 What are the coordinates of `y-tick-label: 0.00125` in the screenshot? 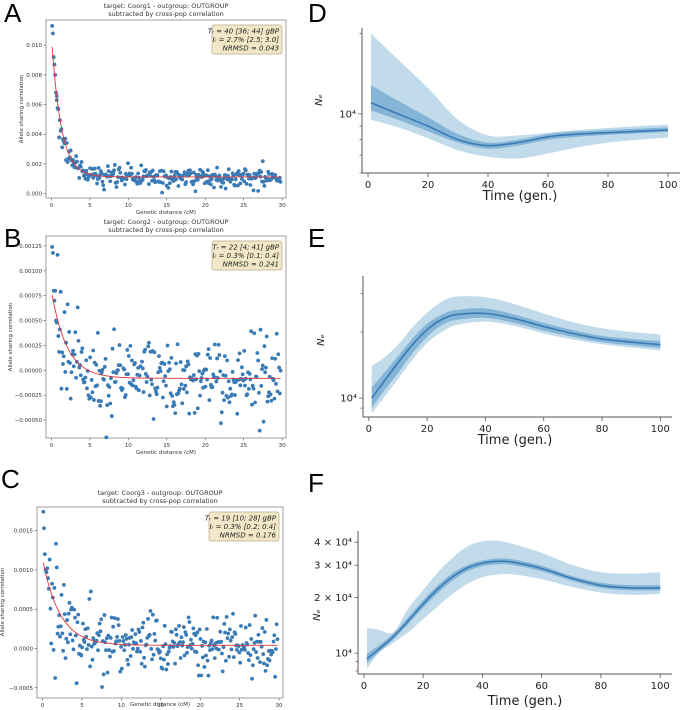 It's located at (30, 247).